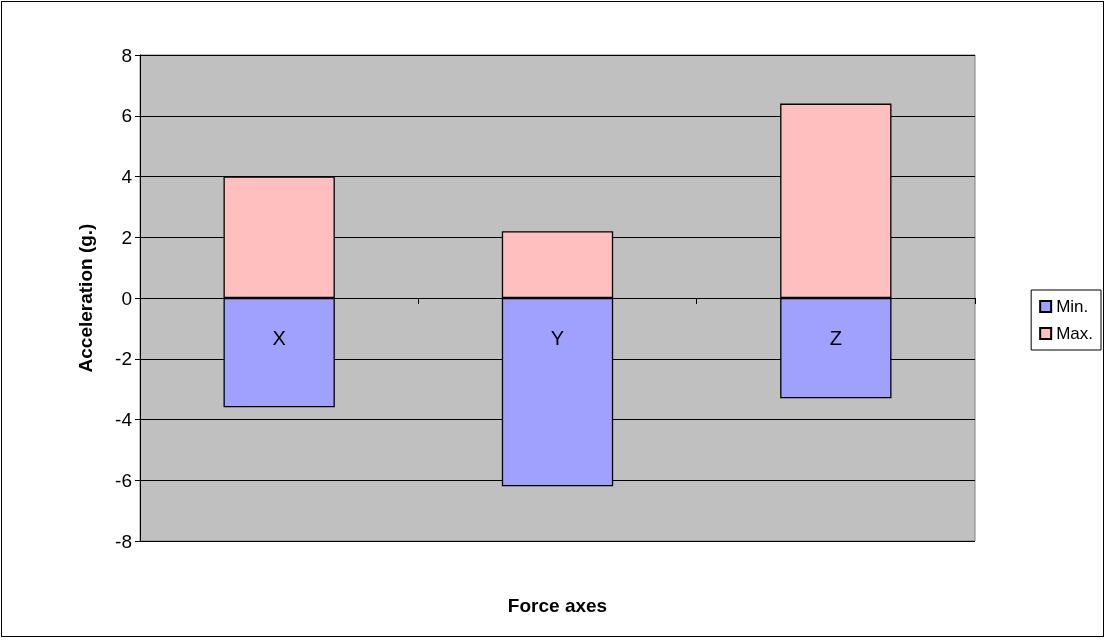  What do you see at coordinates (1074, 333) in the screenshot?
I see `legend-label: Max.` at bounding box center [1074, 333].